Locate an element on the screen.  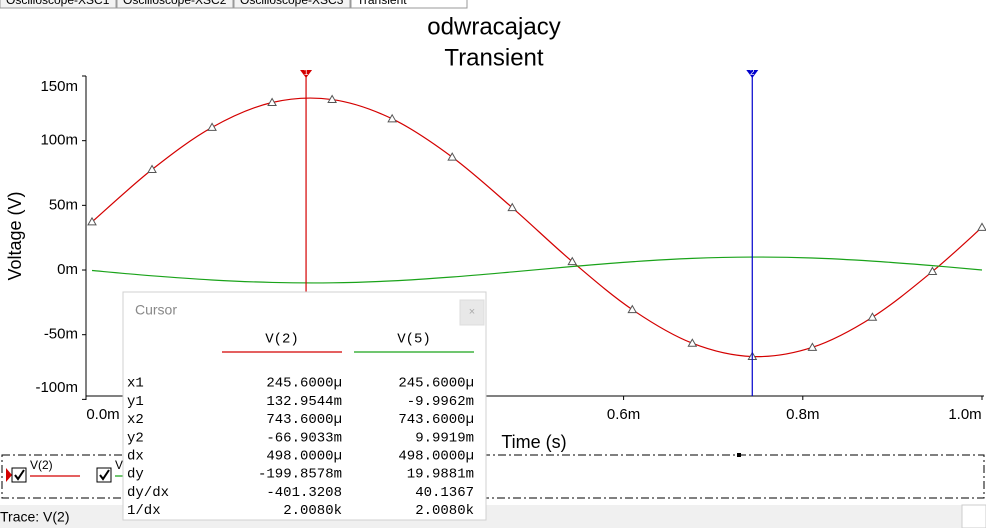
y-tick-label: 150m is located at coordinates (59, 86).